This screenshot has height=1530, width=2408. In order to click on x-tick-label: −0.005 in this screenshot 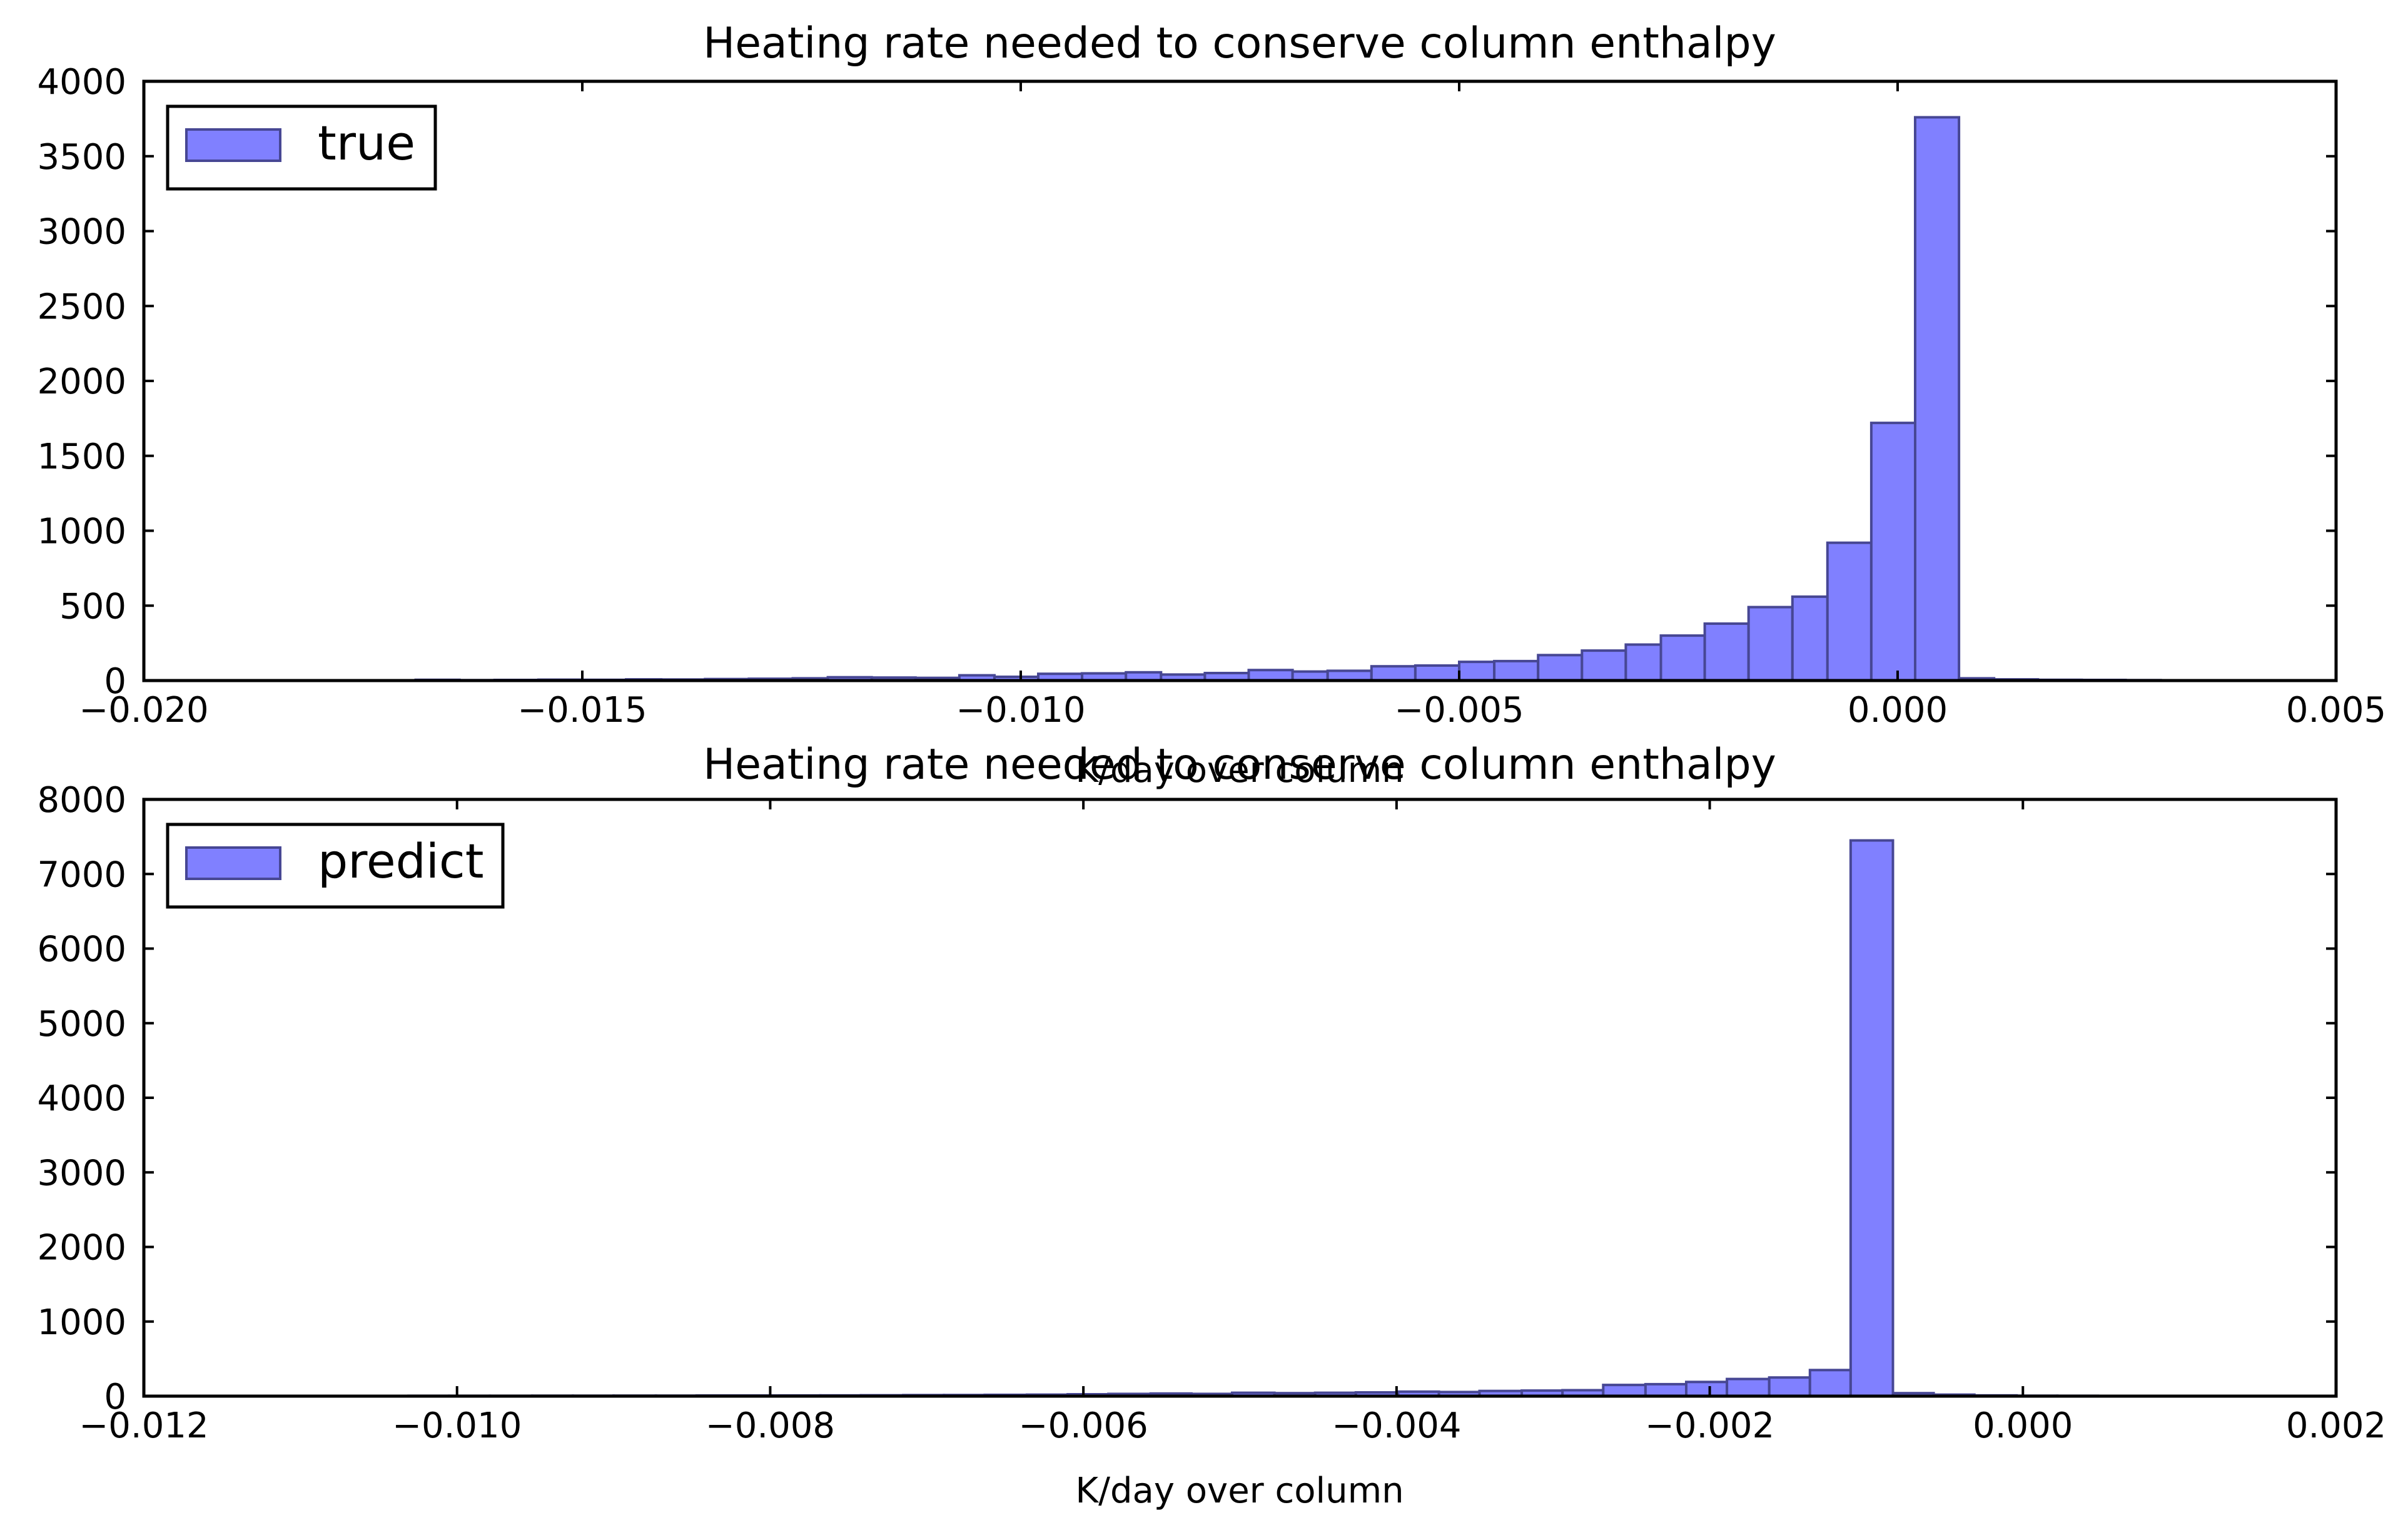, I will do `click(1459, 710)`.